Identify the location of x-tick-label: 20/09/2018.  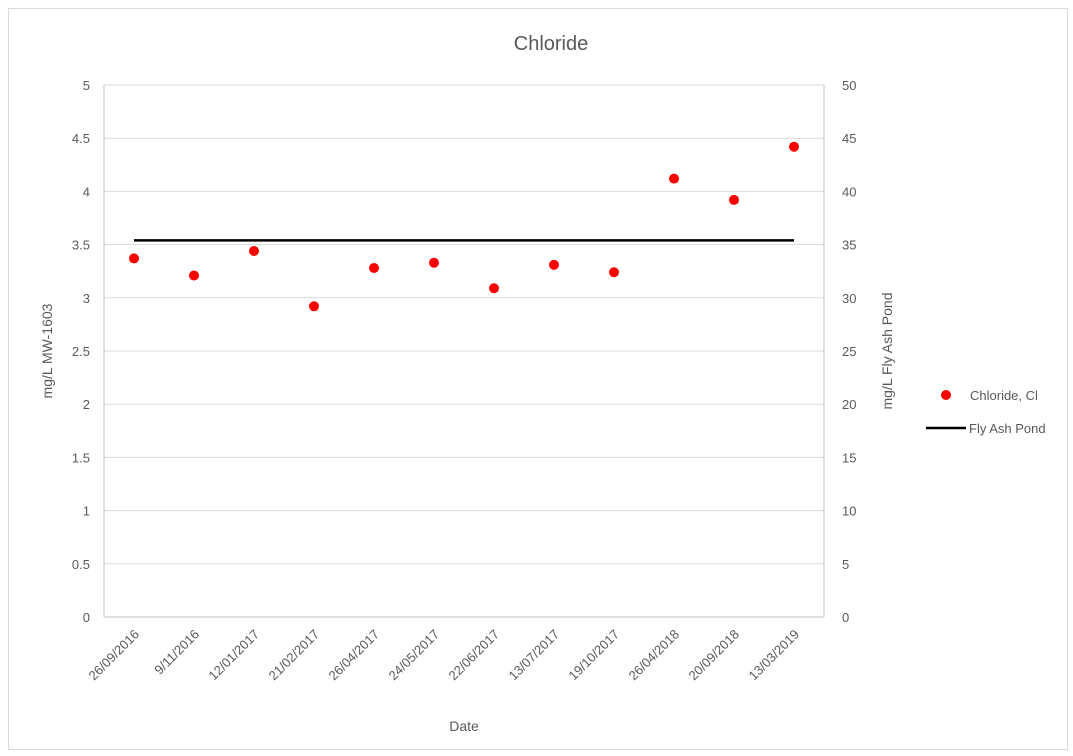
(713, 655).